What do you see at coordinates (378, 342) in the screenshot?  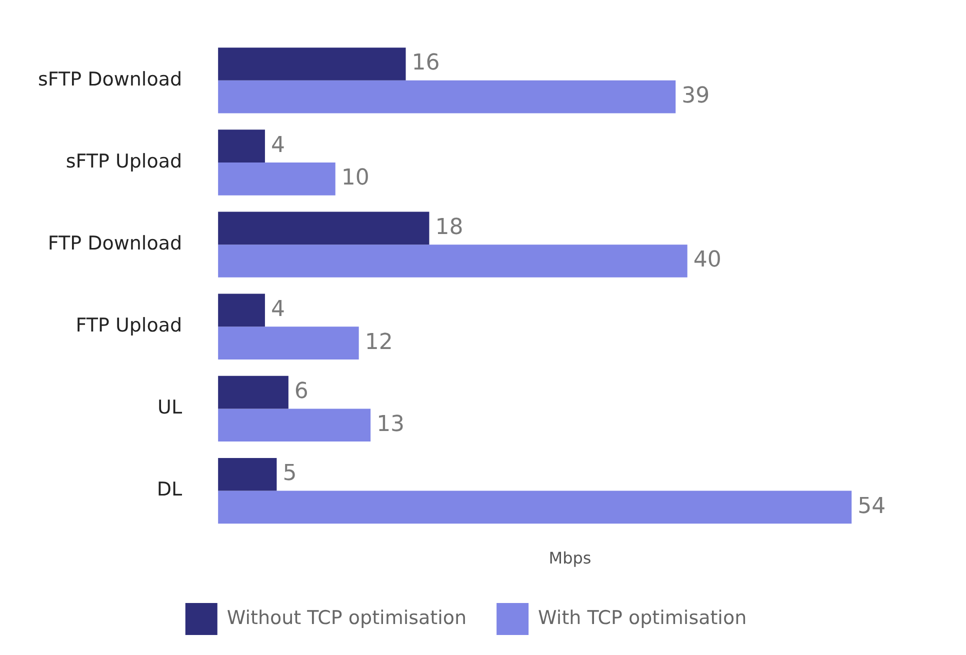 I see `data-label: 12` at bounding box center [378, 342].